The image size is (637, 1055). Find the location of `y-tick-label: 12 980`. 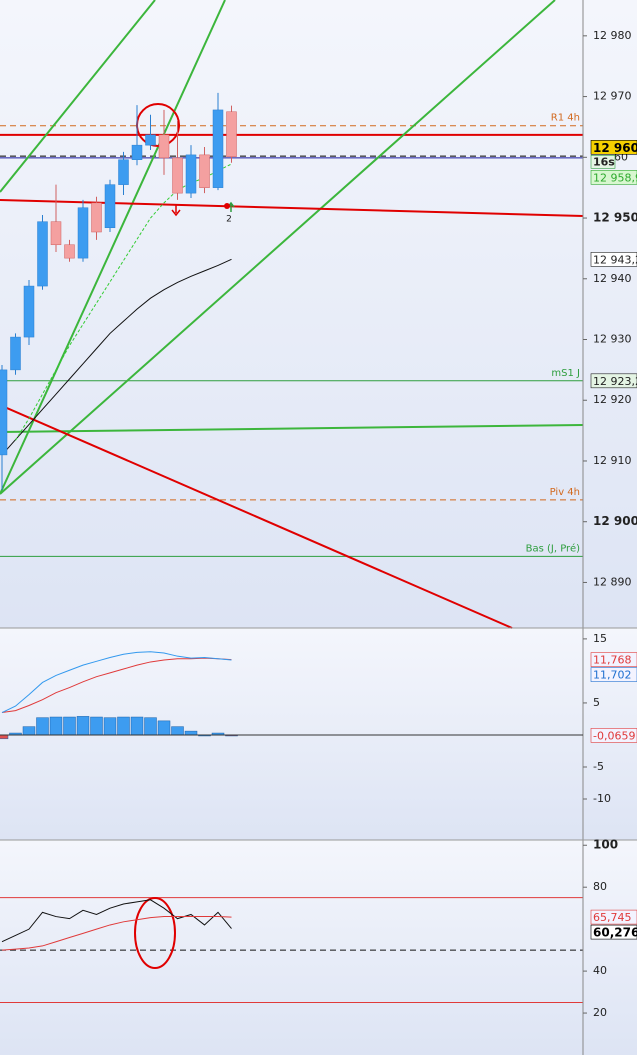

y-tick-label: 12 980 is located at coordinates (612, 35).